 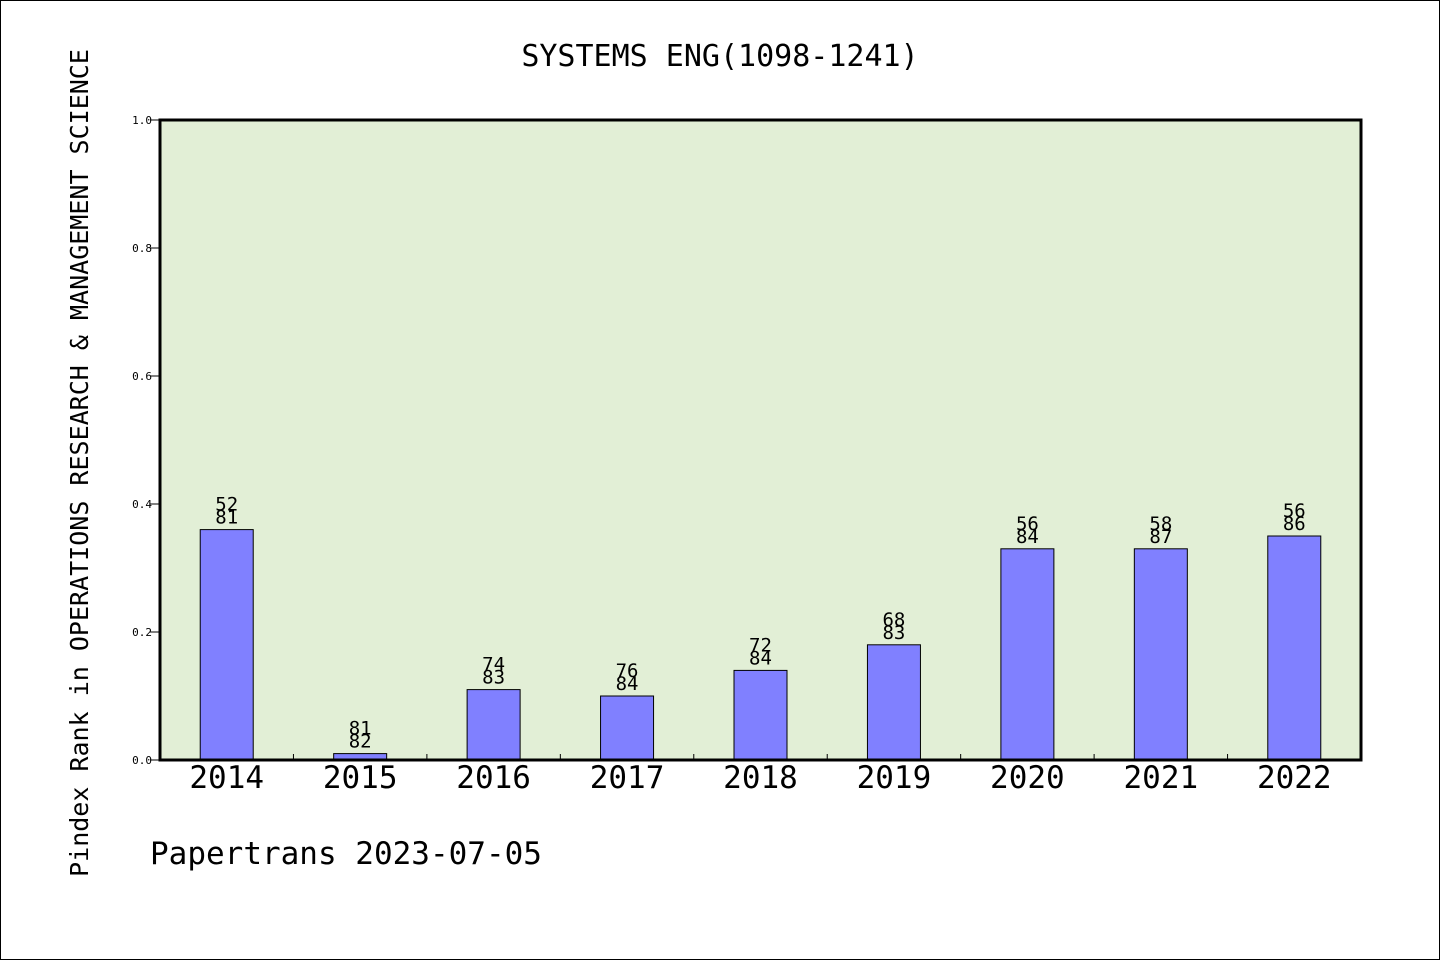 I want to click on x-tick-label: 2019, so click(x=894, y=778).